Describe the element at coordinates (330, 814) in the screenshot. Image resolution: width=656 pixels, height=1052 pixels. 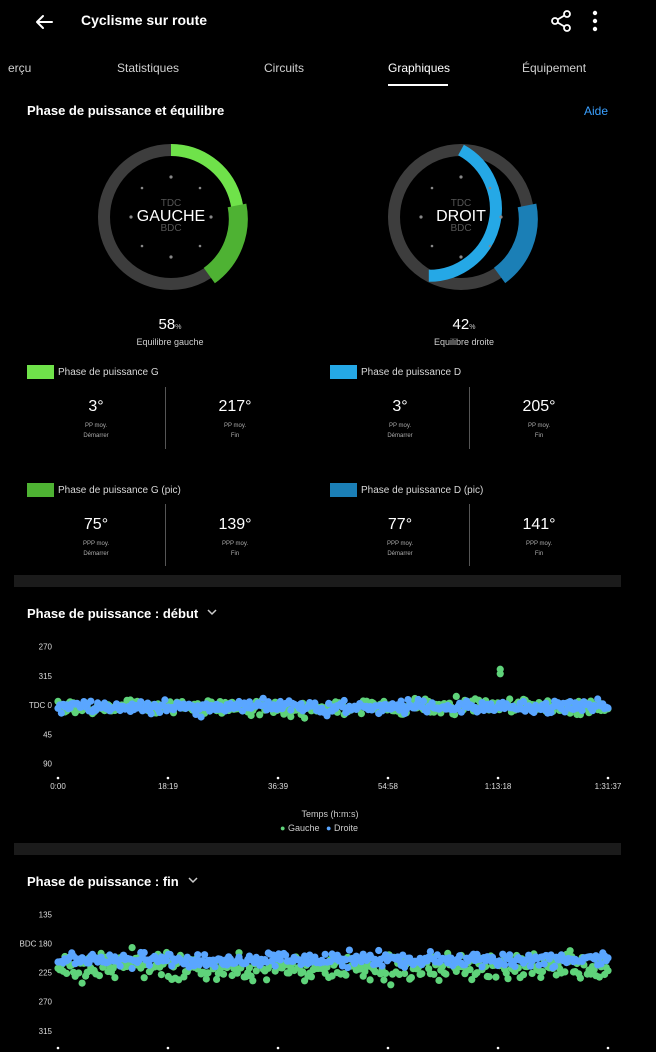
I see `x-axis-label: Temps (h:m:s)` at that location.